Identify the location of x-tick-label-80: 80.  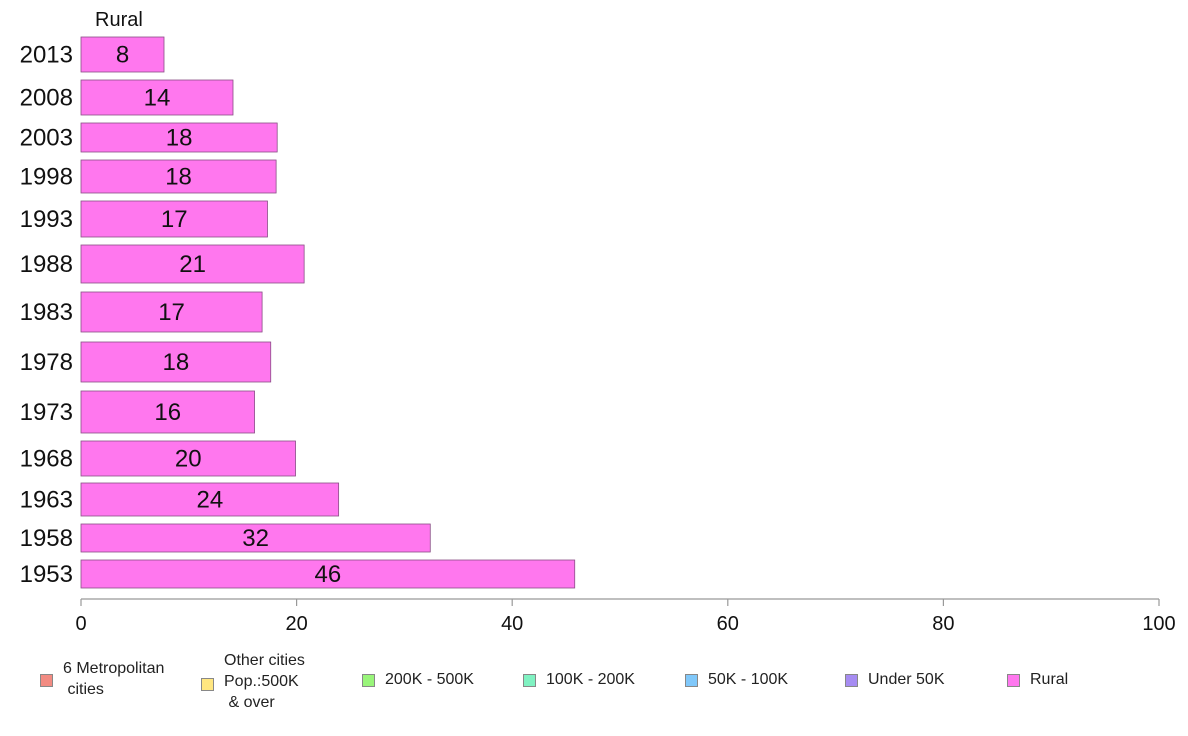
(943, 624).